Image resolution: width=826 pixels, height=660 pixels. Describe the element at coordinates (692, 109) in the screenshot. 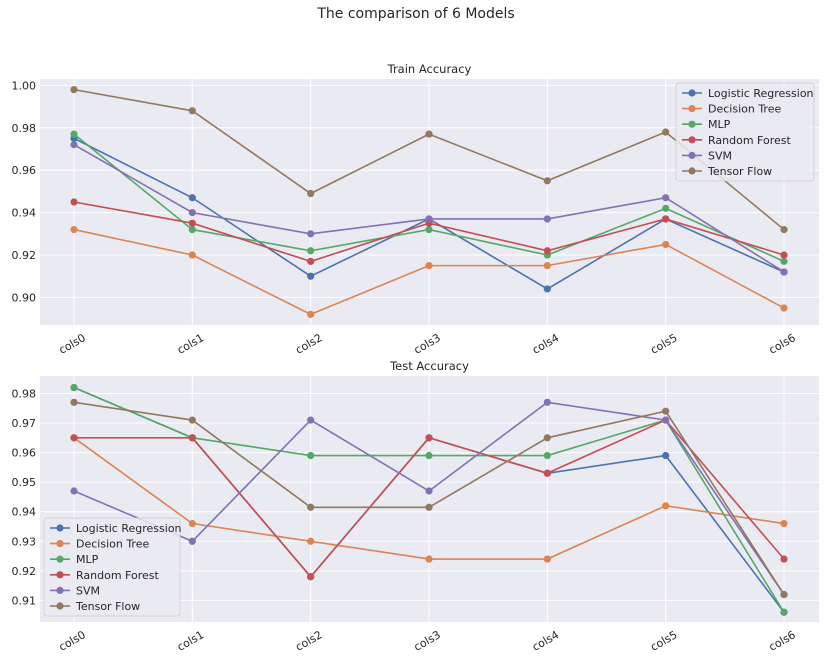

I see `train-legend-marker-decision-tree` at that location.